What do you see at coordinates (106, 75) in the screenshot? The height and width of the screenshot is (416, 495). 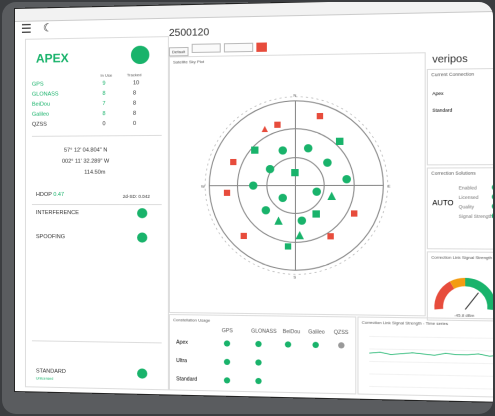 I see `header-in-use: In Use` at bounding box center [106, 75].